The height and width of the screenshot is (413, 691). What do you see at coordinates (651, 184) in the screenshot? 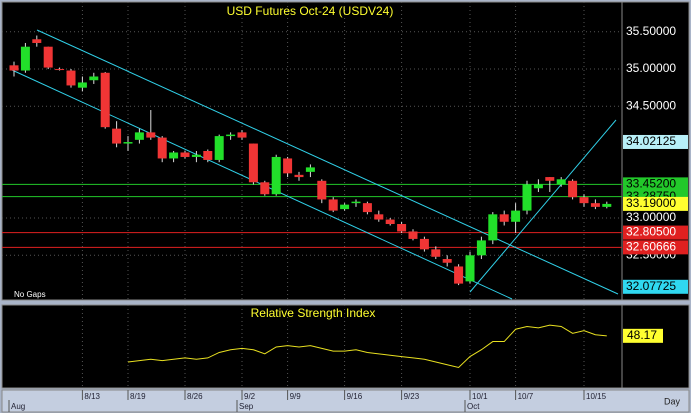
I see `level-label: 33.45200` at bounding box center [651, 184].